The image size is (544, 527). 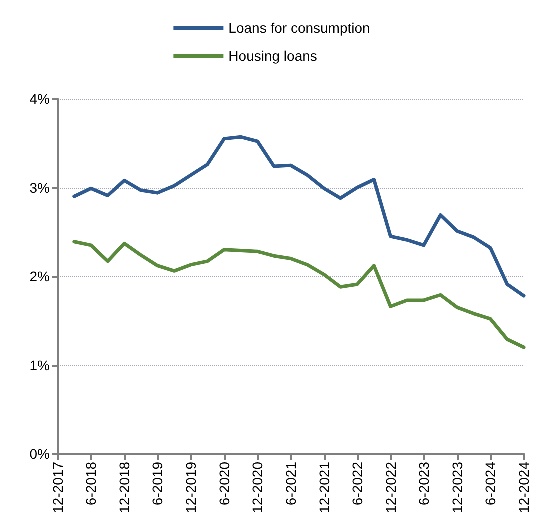 I want to click on x-tick-label: 12-2019, so click(x=191, y=488).